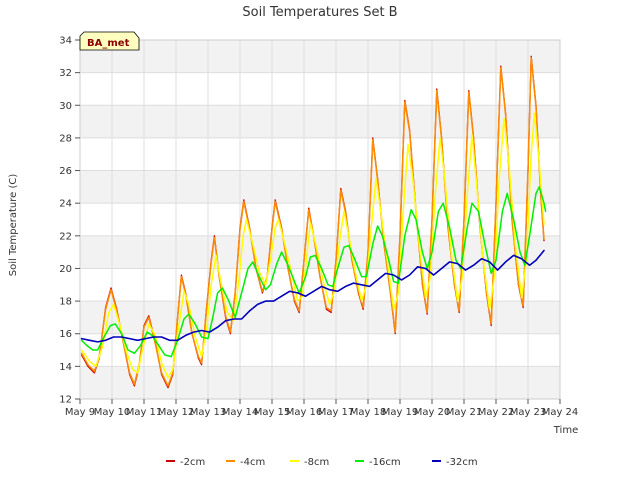 The image size is (640, 484). I want to click on y-tick-label: 16, so click(65, 334).